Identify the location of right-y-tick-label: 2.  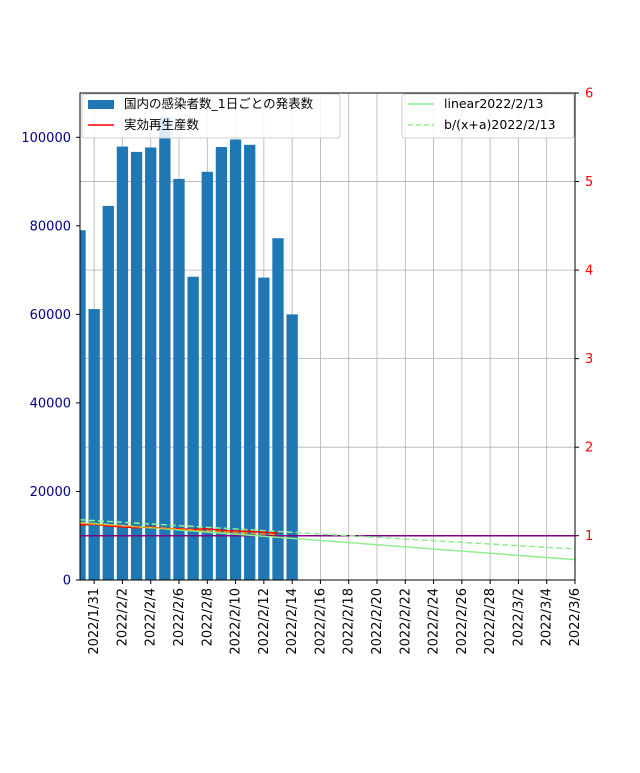
(589, 448).